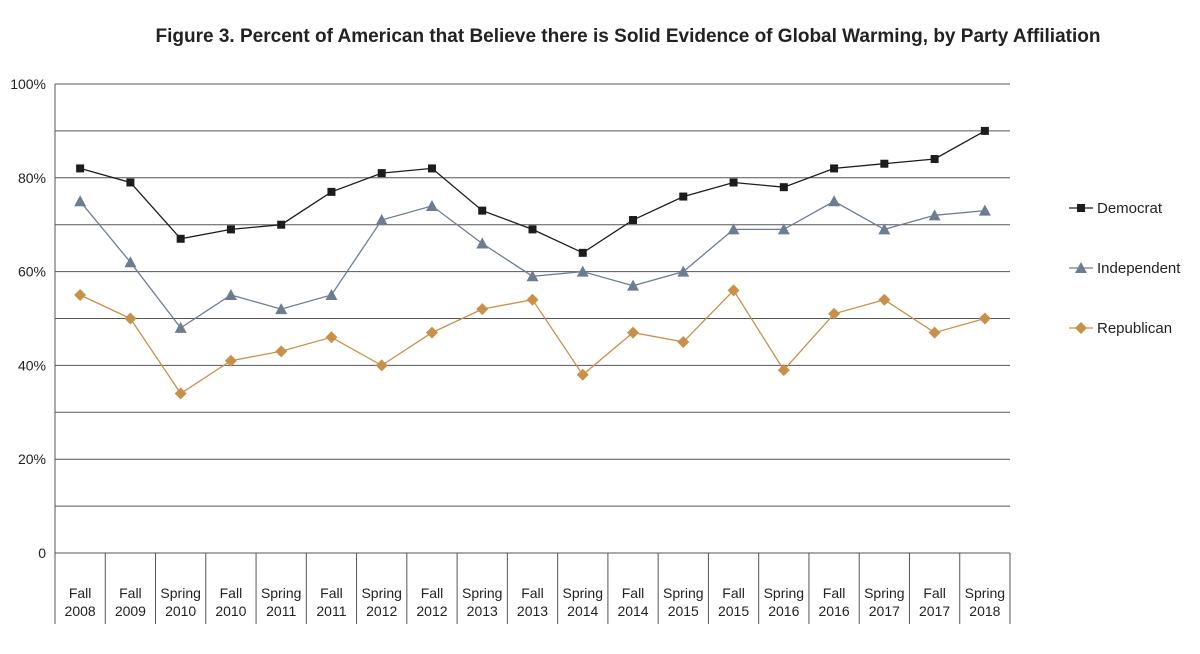  What do you see at coordinates (431, 602) in the screenshot?
I see `x-tick-label: Fall 2012` at bounding box center [431, 602].